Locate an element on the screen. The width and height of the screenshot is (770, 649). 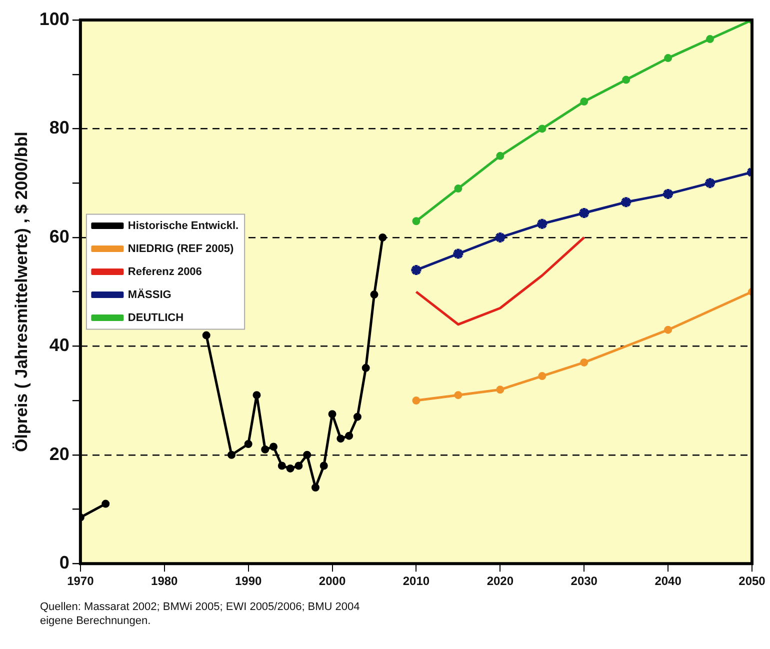
x-tick-label: 2020 is located at coordinates (500, 581).